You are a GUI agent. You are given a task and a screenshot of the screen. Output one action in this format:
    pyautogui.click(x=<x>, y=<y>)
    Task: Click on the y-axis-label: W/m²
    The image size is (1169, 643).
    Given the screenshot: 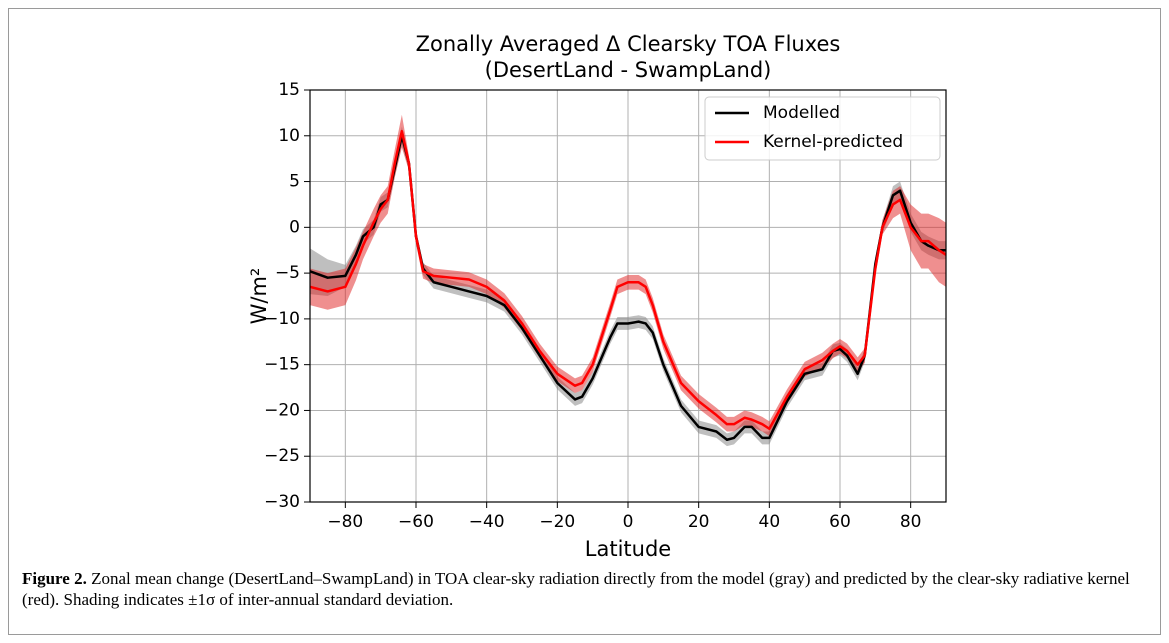 What is the action you would take?
    pyautogui.click(x=259, y=296)
    